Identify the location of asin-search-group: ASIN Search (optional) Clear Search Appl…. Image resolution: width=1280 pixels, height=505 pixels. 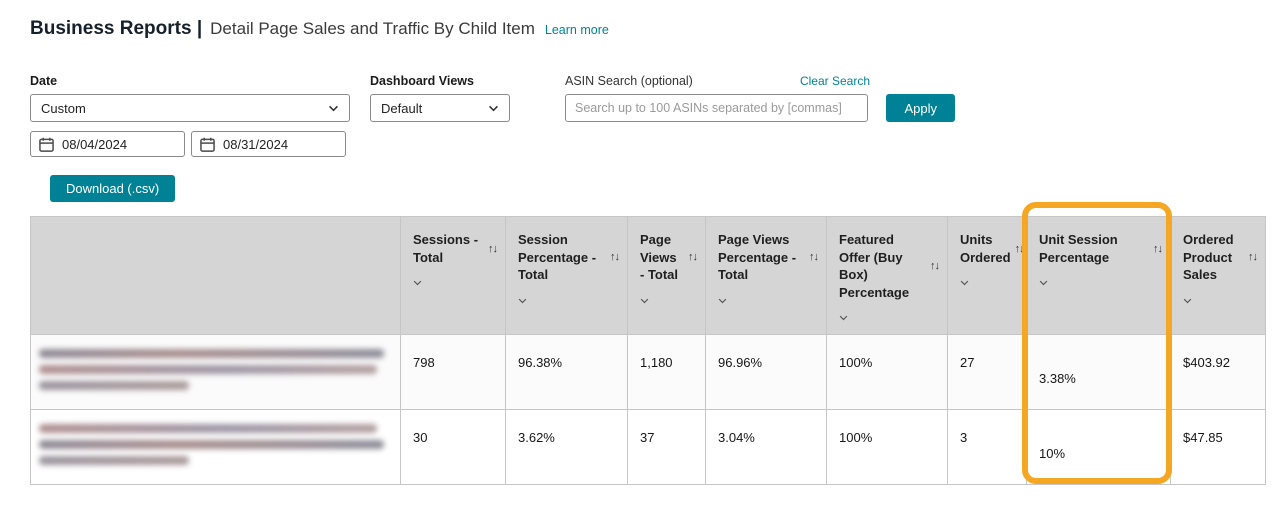
(760, 115).